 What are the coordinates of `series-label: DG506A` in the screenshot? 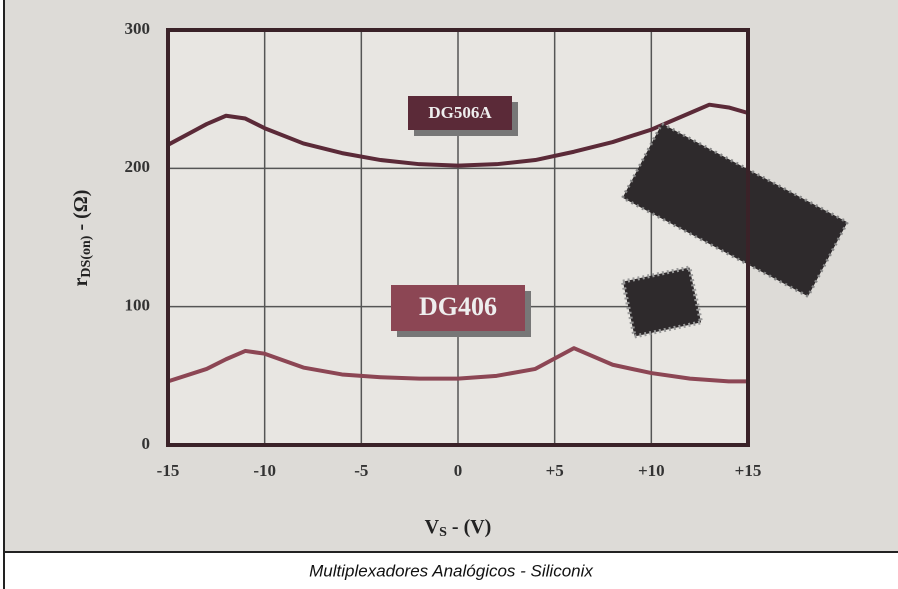 It's located at (460, 112).